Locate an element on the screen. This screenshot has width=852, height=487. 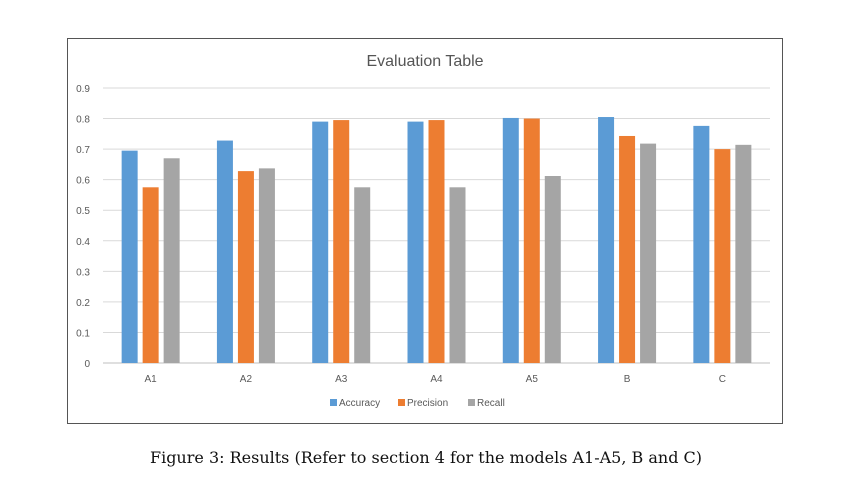
chart-title: Evaluation Table is located at coordinates (424, 61).